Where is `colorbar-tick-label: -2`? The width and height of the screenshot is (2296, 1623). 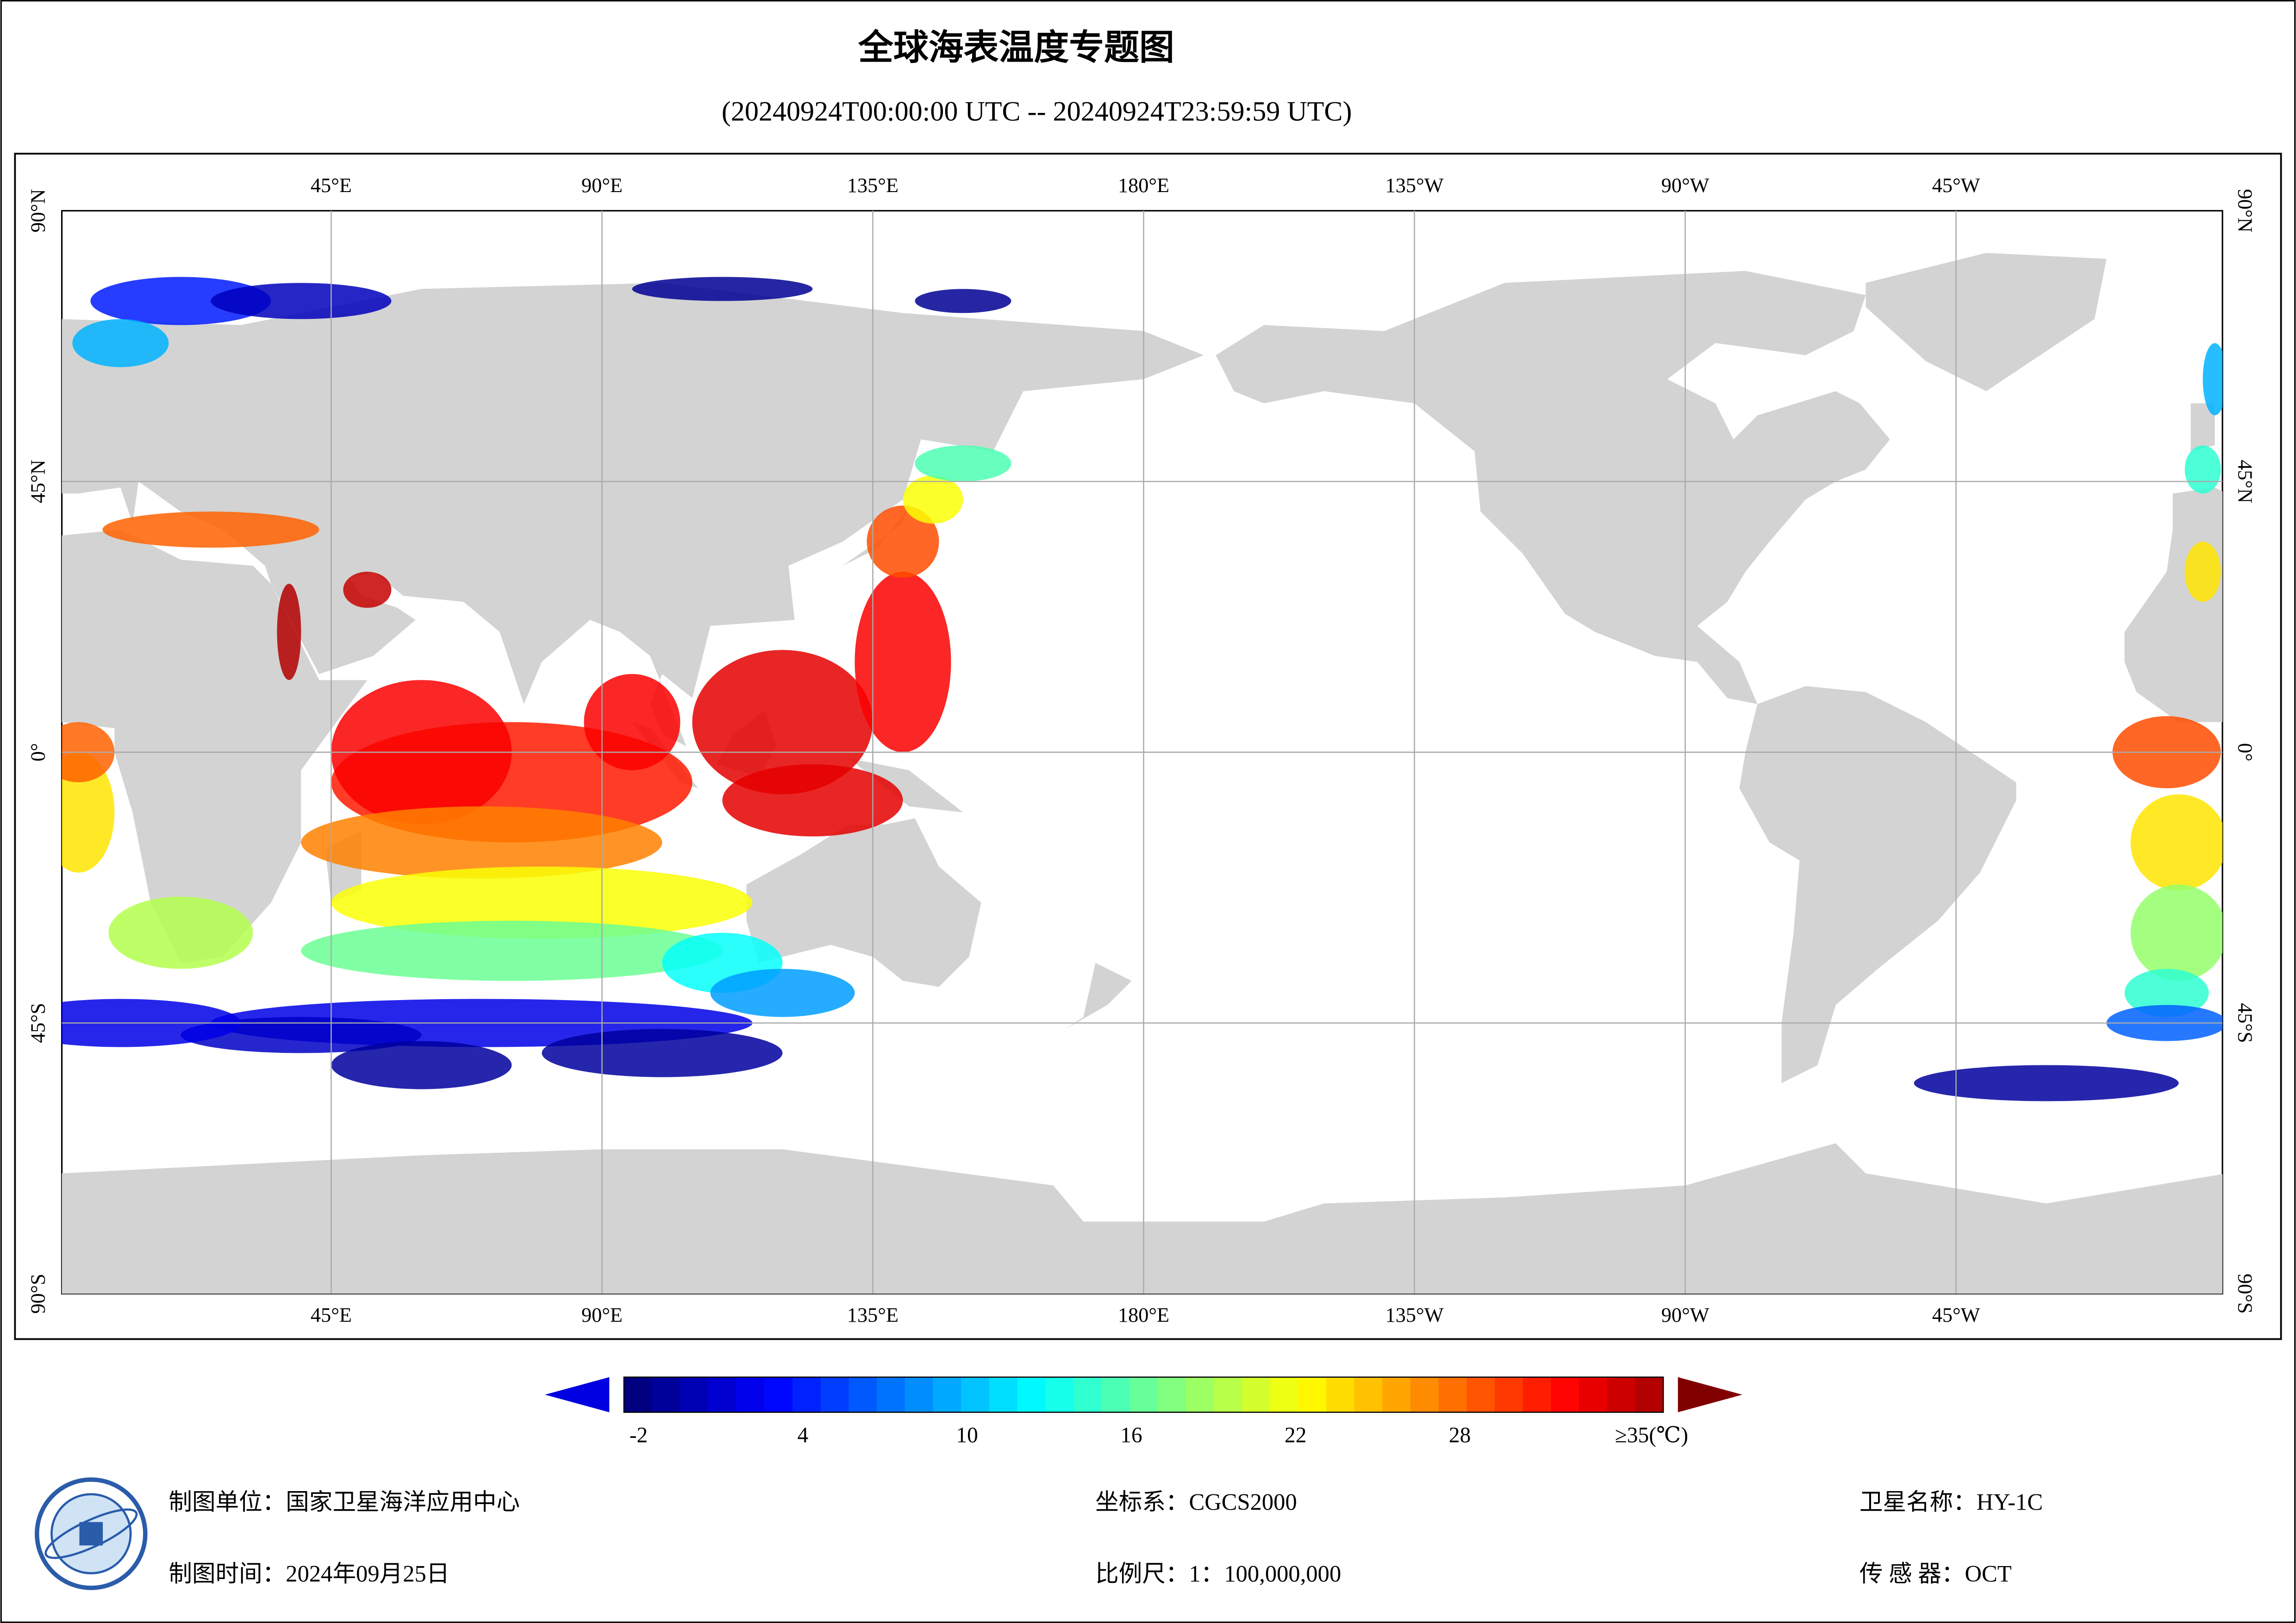
colorbar-tick-label: -2 is located at coordinates (639, 1435).